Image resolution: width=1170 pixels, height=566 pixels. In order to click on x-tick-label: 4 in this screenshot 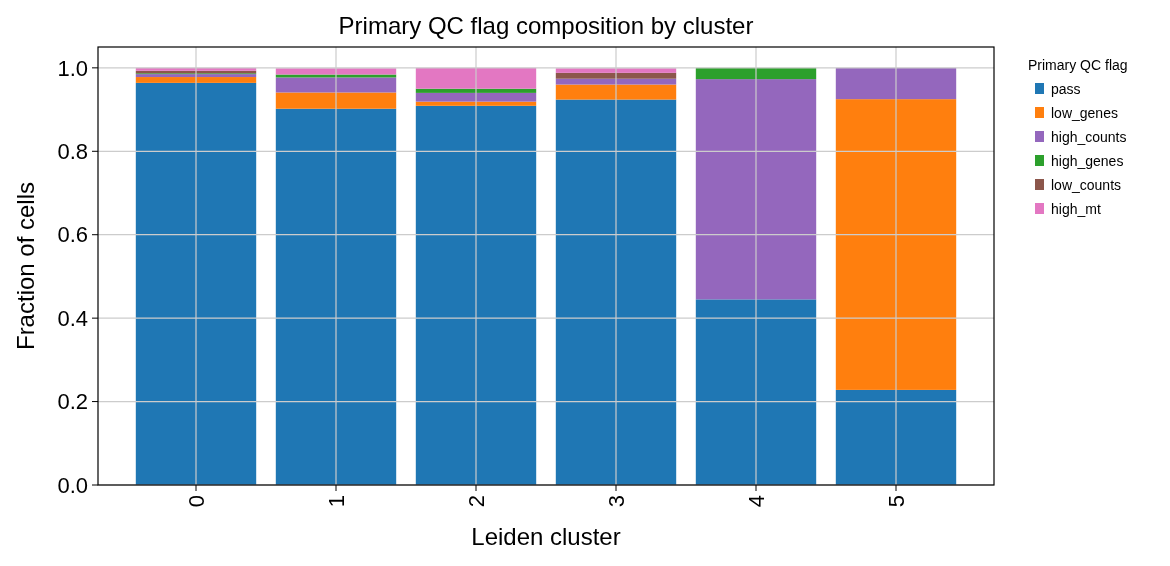, I will do `click(756, 501)`.